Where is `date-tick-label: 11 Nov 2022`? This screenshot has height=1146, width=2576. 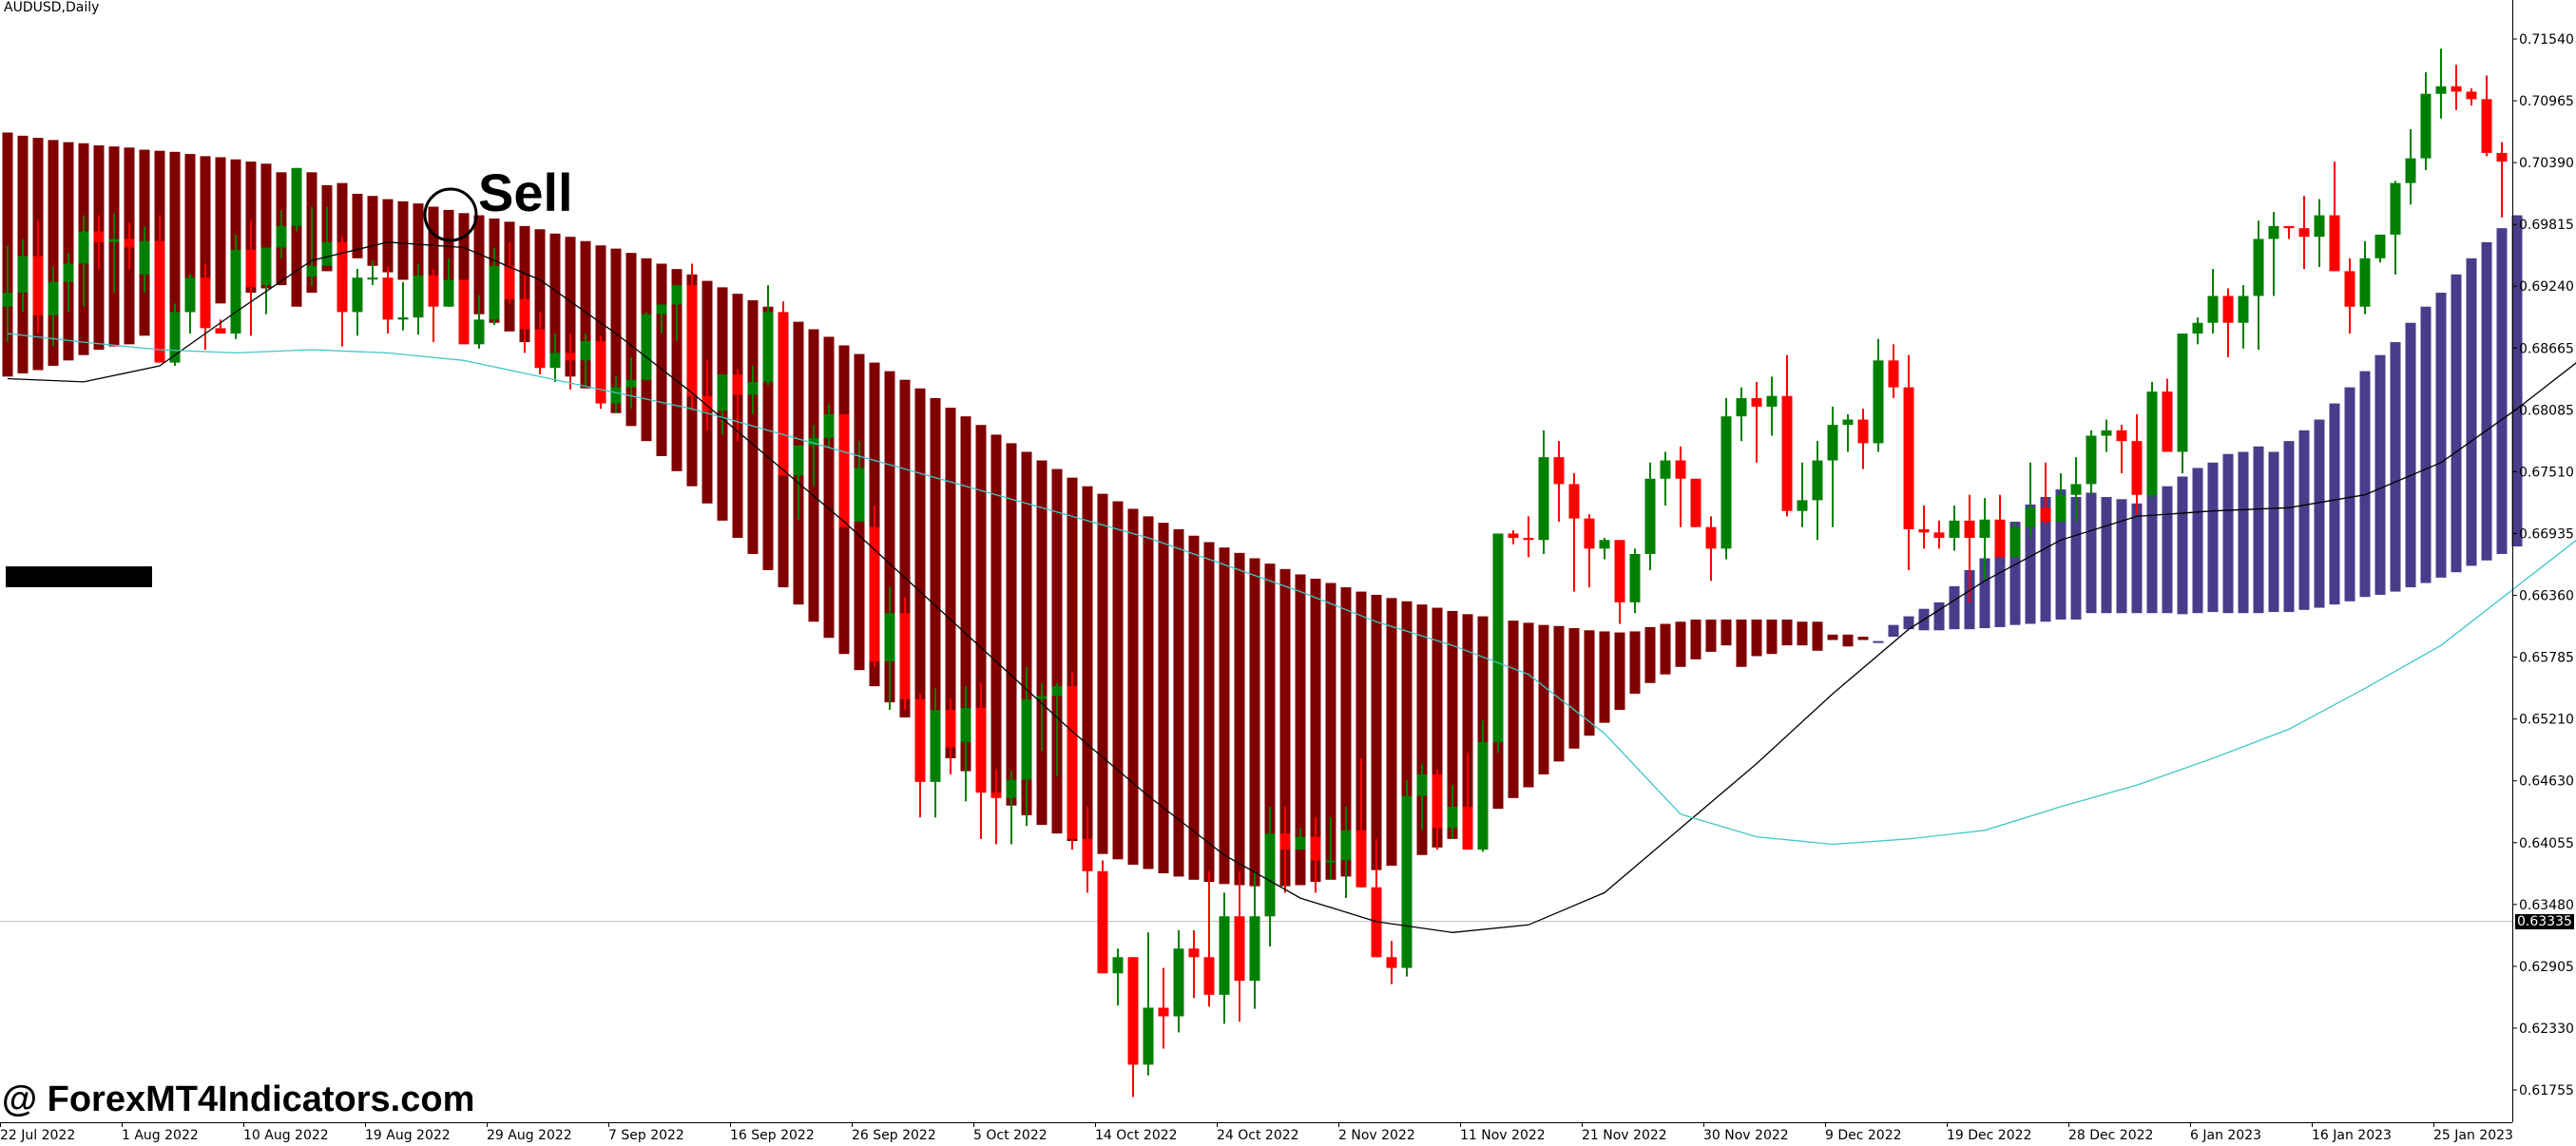 date-tick-label: 11 Nov 2022 is located at coordinates (1503, 1135).